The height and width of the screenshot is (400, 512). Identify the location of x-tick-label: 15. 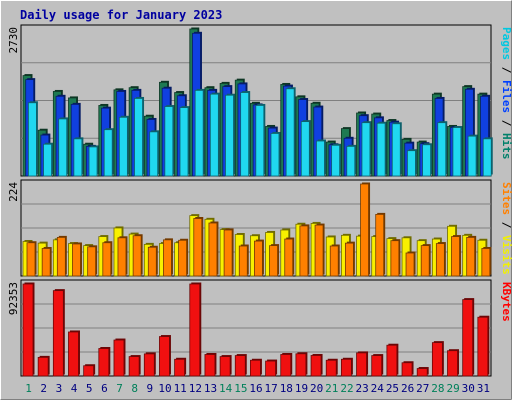
(240, 388).